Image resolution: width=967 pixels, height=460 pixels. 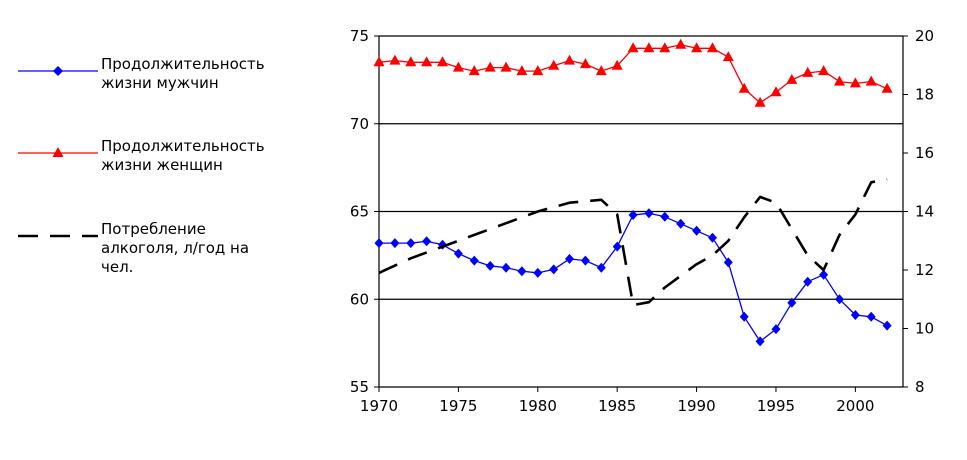 What do you see at coordinates (712, 237) in the screenshot?
I see `series-0-point-1991` at bounding box center [712, 237].